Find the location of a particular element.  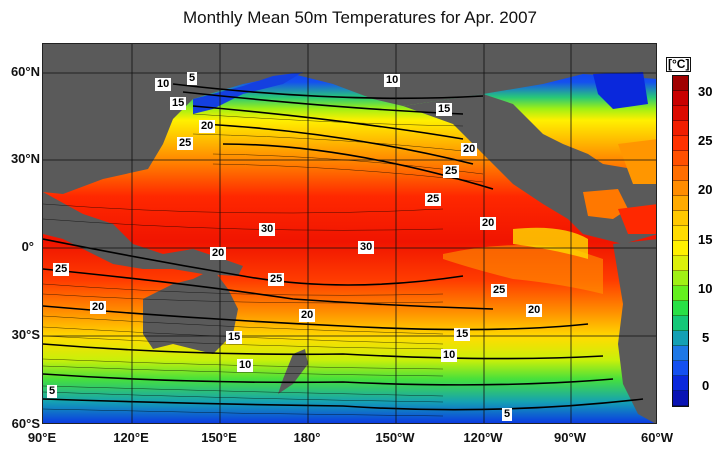

colorbar-tick-30: 30 is located at coordinates (705, 91).